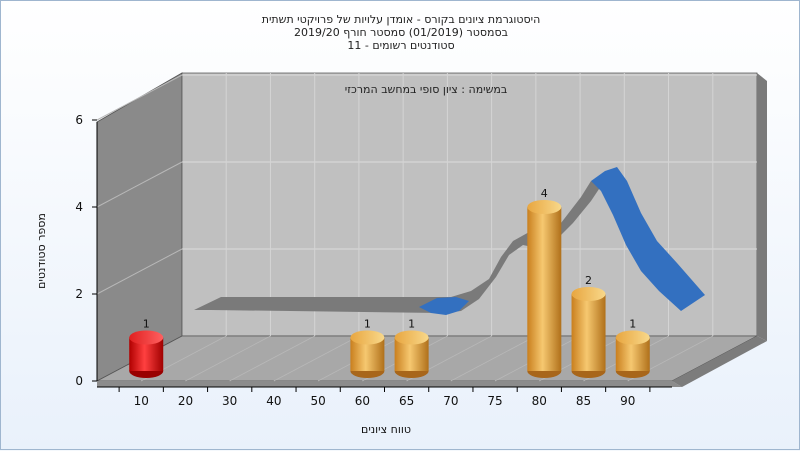  What do you see at coordinates (79, 294) in the screenshot?
I see `y-tick-label: 2` at bounding box center [79, 294].